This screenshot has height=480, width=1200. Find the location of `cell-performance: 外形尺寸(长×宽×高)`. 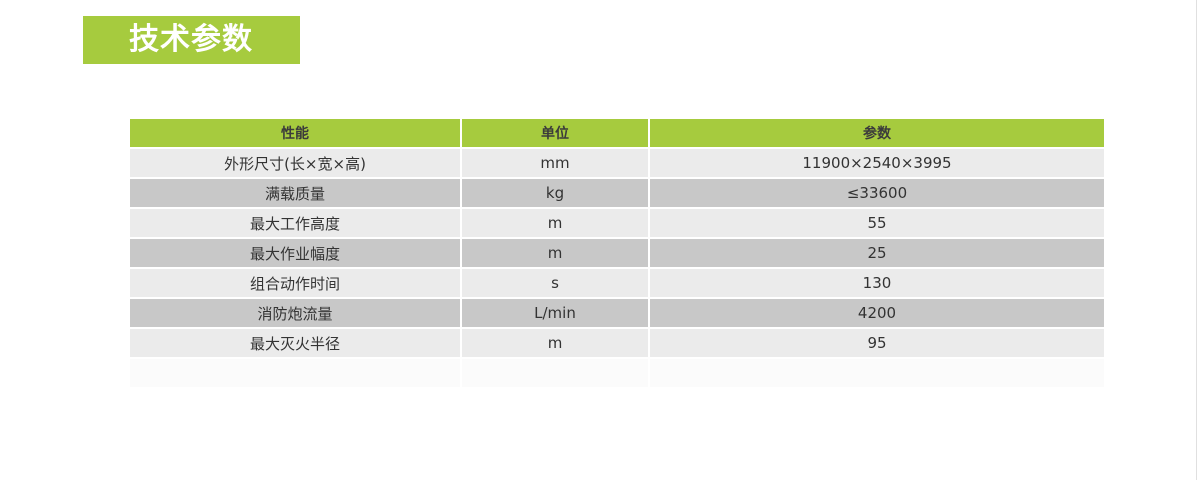

cell-performance: 外形尺寸(长×宽×高) is located at coordinates (295, 163).